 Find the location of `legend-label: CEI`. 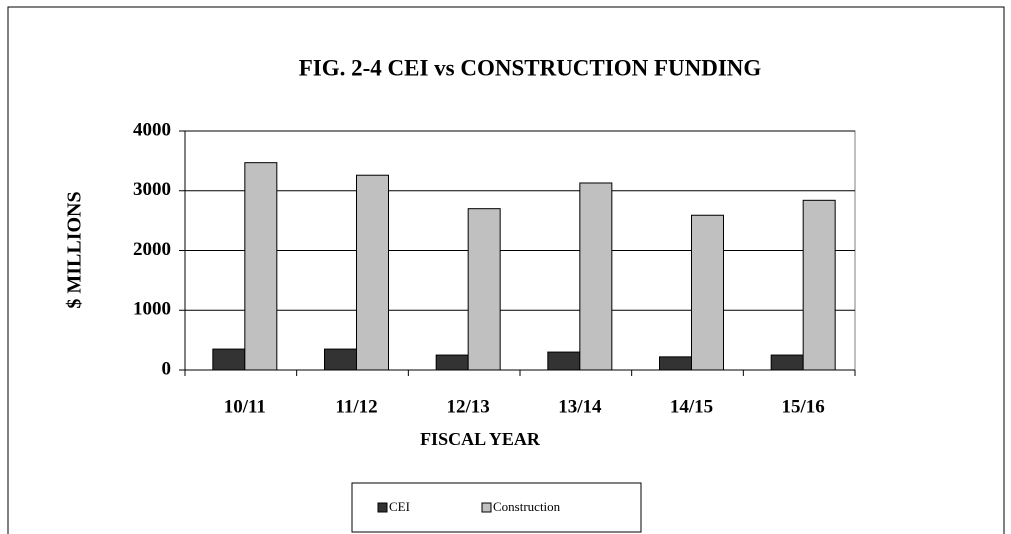

legend-label: CEI is located at coordinates (399, 506).